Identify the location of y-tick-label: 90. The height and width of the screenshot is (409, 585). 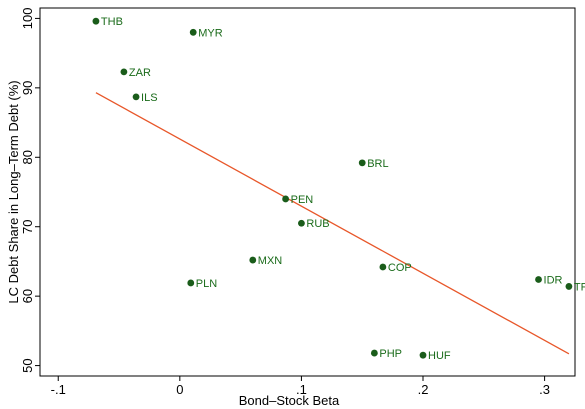
(27, 88).